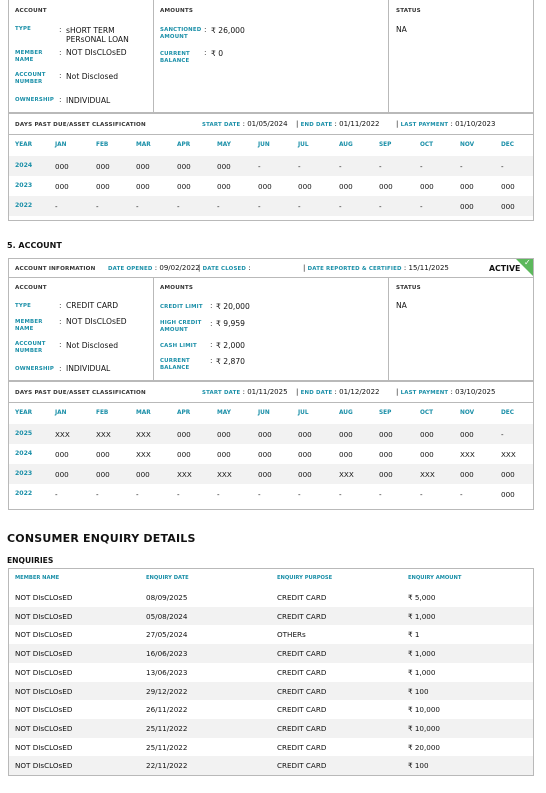  Describe the element at coordinates (35, 100) in the screenshot. I see `ownership-label: OWNERSHIP` at that location.